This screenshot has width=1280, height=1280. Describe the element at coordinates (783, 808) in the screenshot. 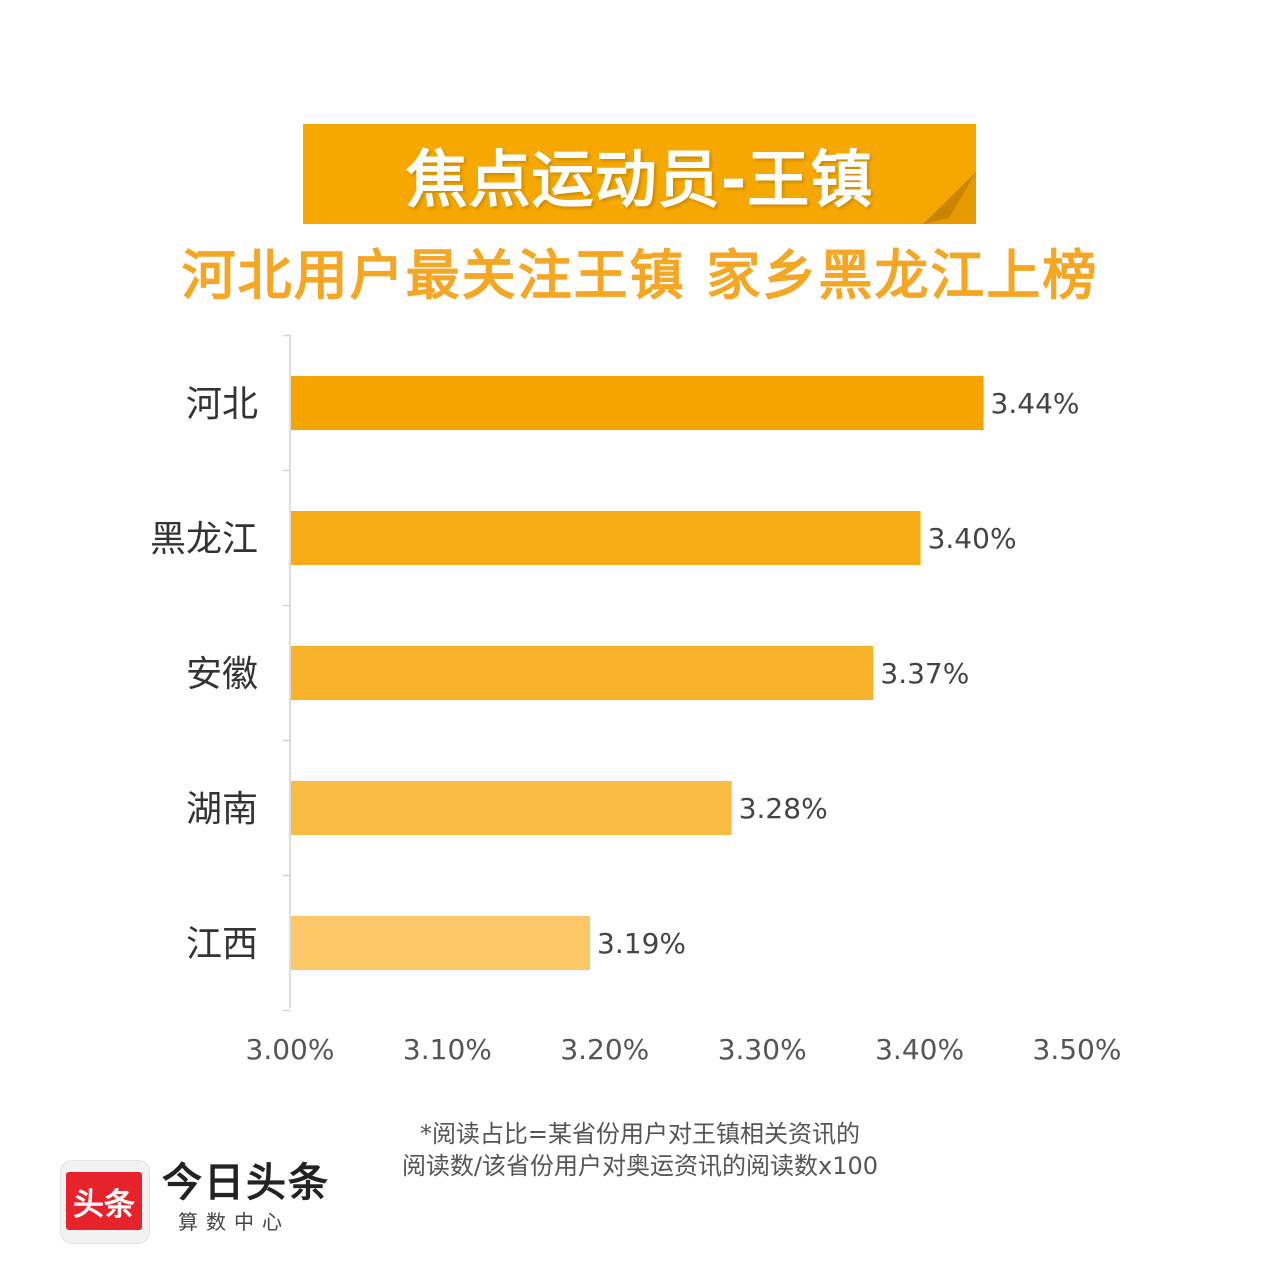

I see `value-label: 3.28%` at that location.